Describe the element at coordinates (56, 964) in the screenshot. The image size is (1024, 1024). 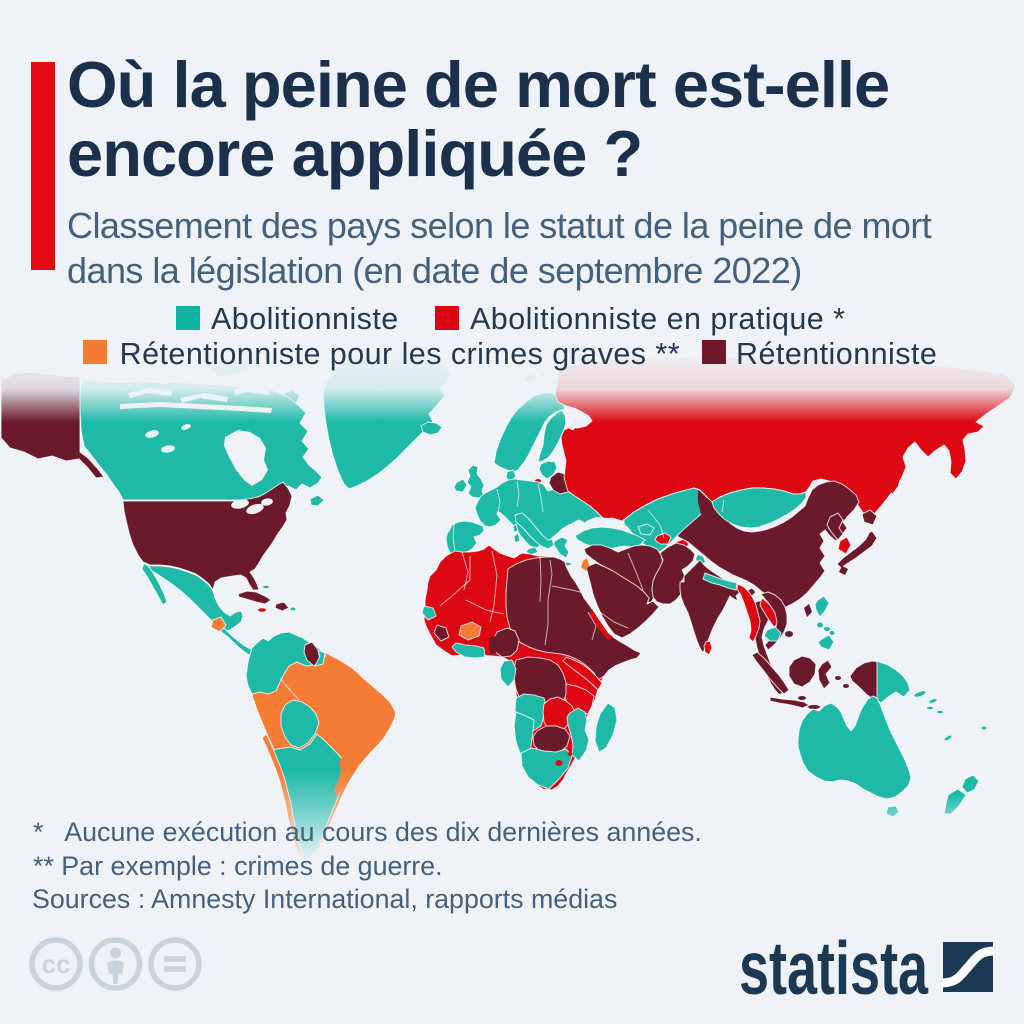
I see `svg-text: cc` at that location.